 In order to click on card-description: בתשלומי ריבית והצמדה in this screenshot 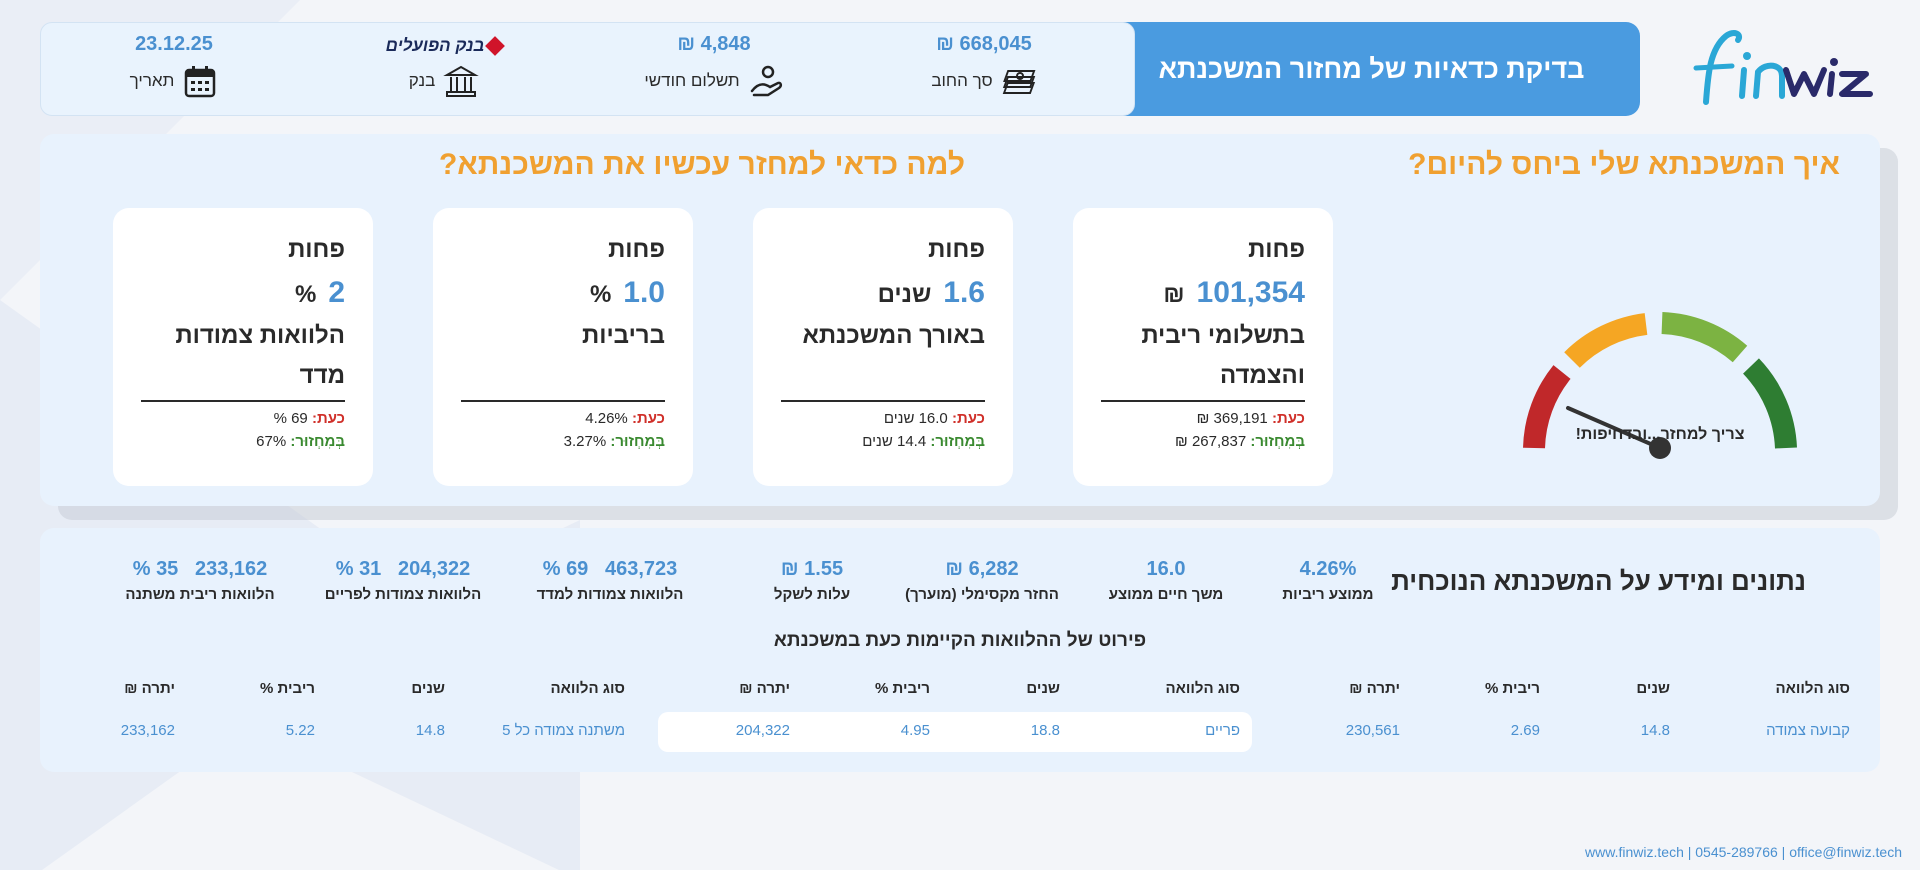, I will do `click(1223, 355)`.